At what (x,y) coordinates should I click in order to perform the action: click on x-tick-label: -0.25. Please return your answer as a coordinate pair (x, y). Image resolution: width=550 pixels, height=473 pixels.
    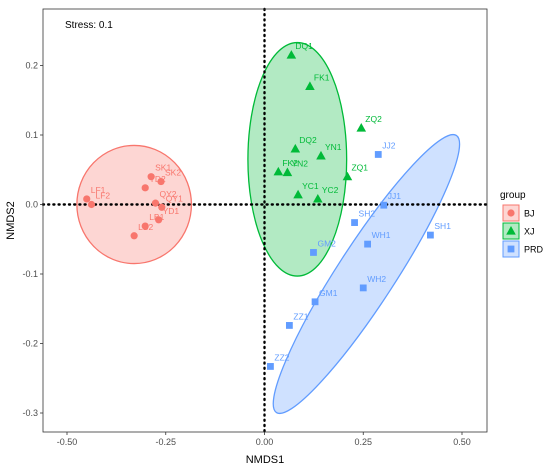
    Looking at the image, I should click on (165, 442).